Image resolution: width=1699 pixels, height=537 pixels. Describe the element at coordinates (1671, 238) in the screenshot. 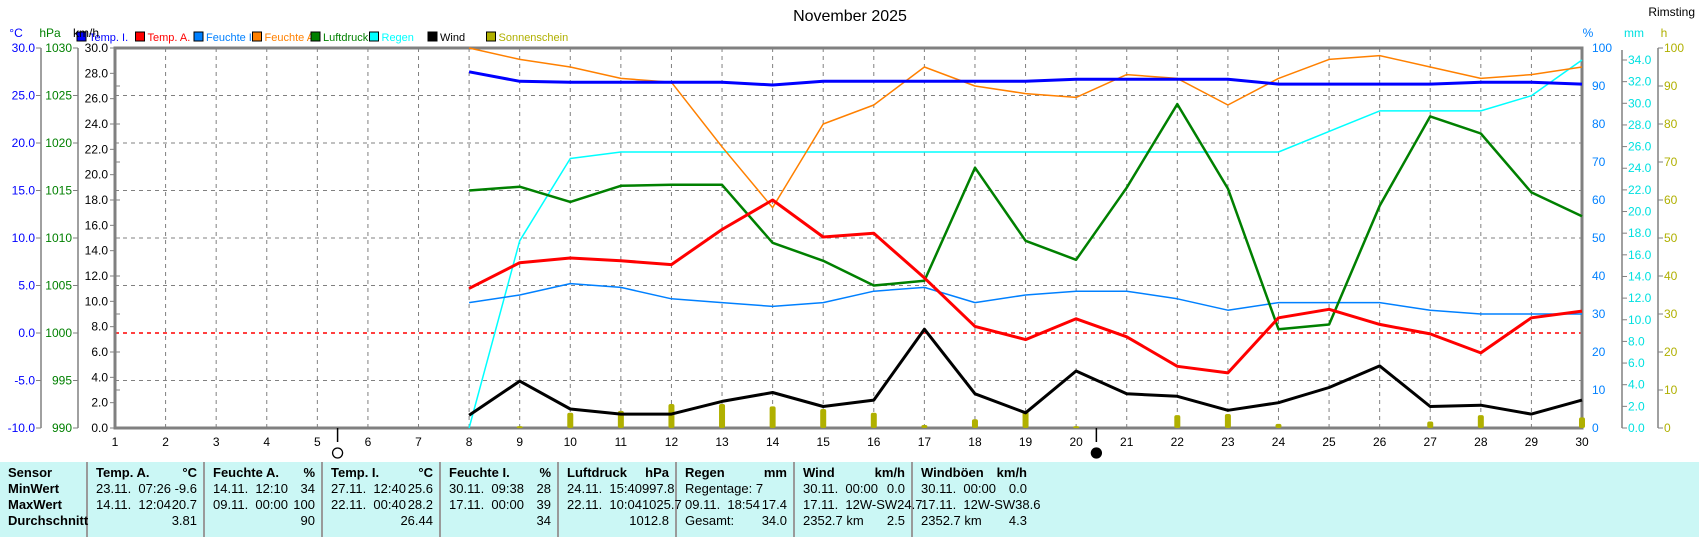

I see `axis-tick-label-sun: 50` at that location.